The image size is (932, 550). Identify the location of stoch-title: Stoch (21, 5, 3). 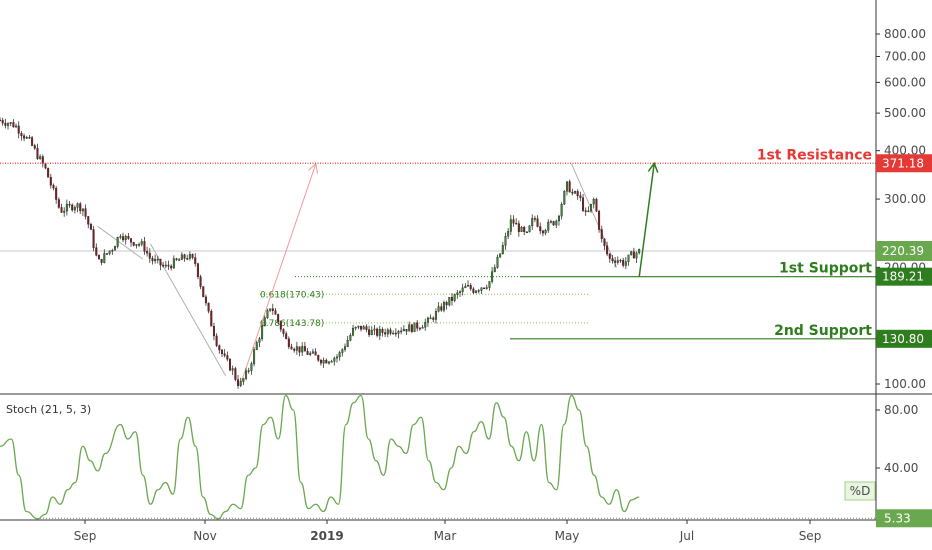
(48, 409).